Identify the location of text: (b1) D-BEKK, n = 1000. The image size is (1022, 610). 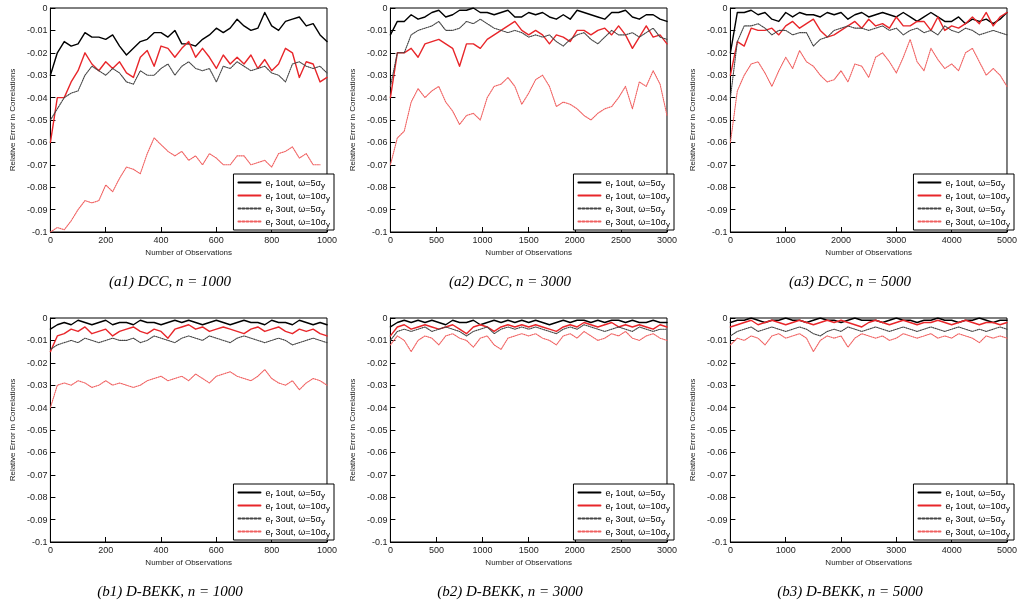
(170, 591).